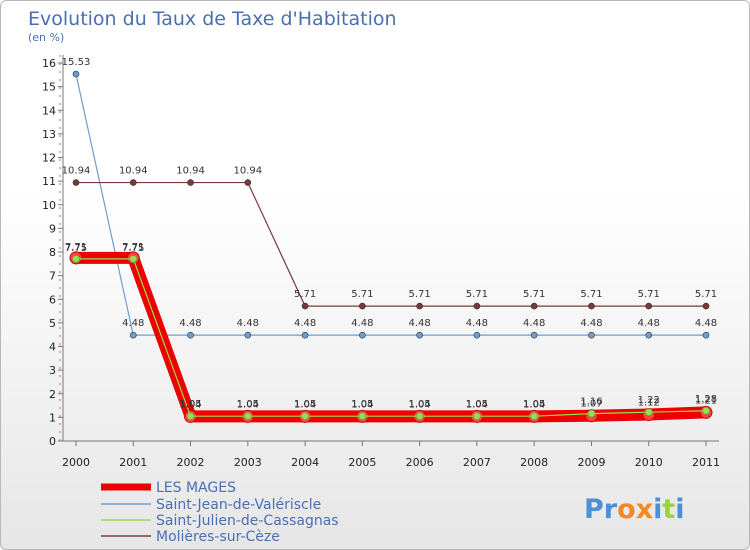  Describe the element at coordinates (238, 505) in the screenshot. I see `legend-label: Saint-Jean-de-Valériscle` at that location.